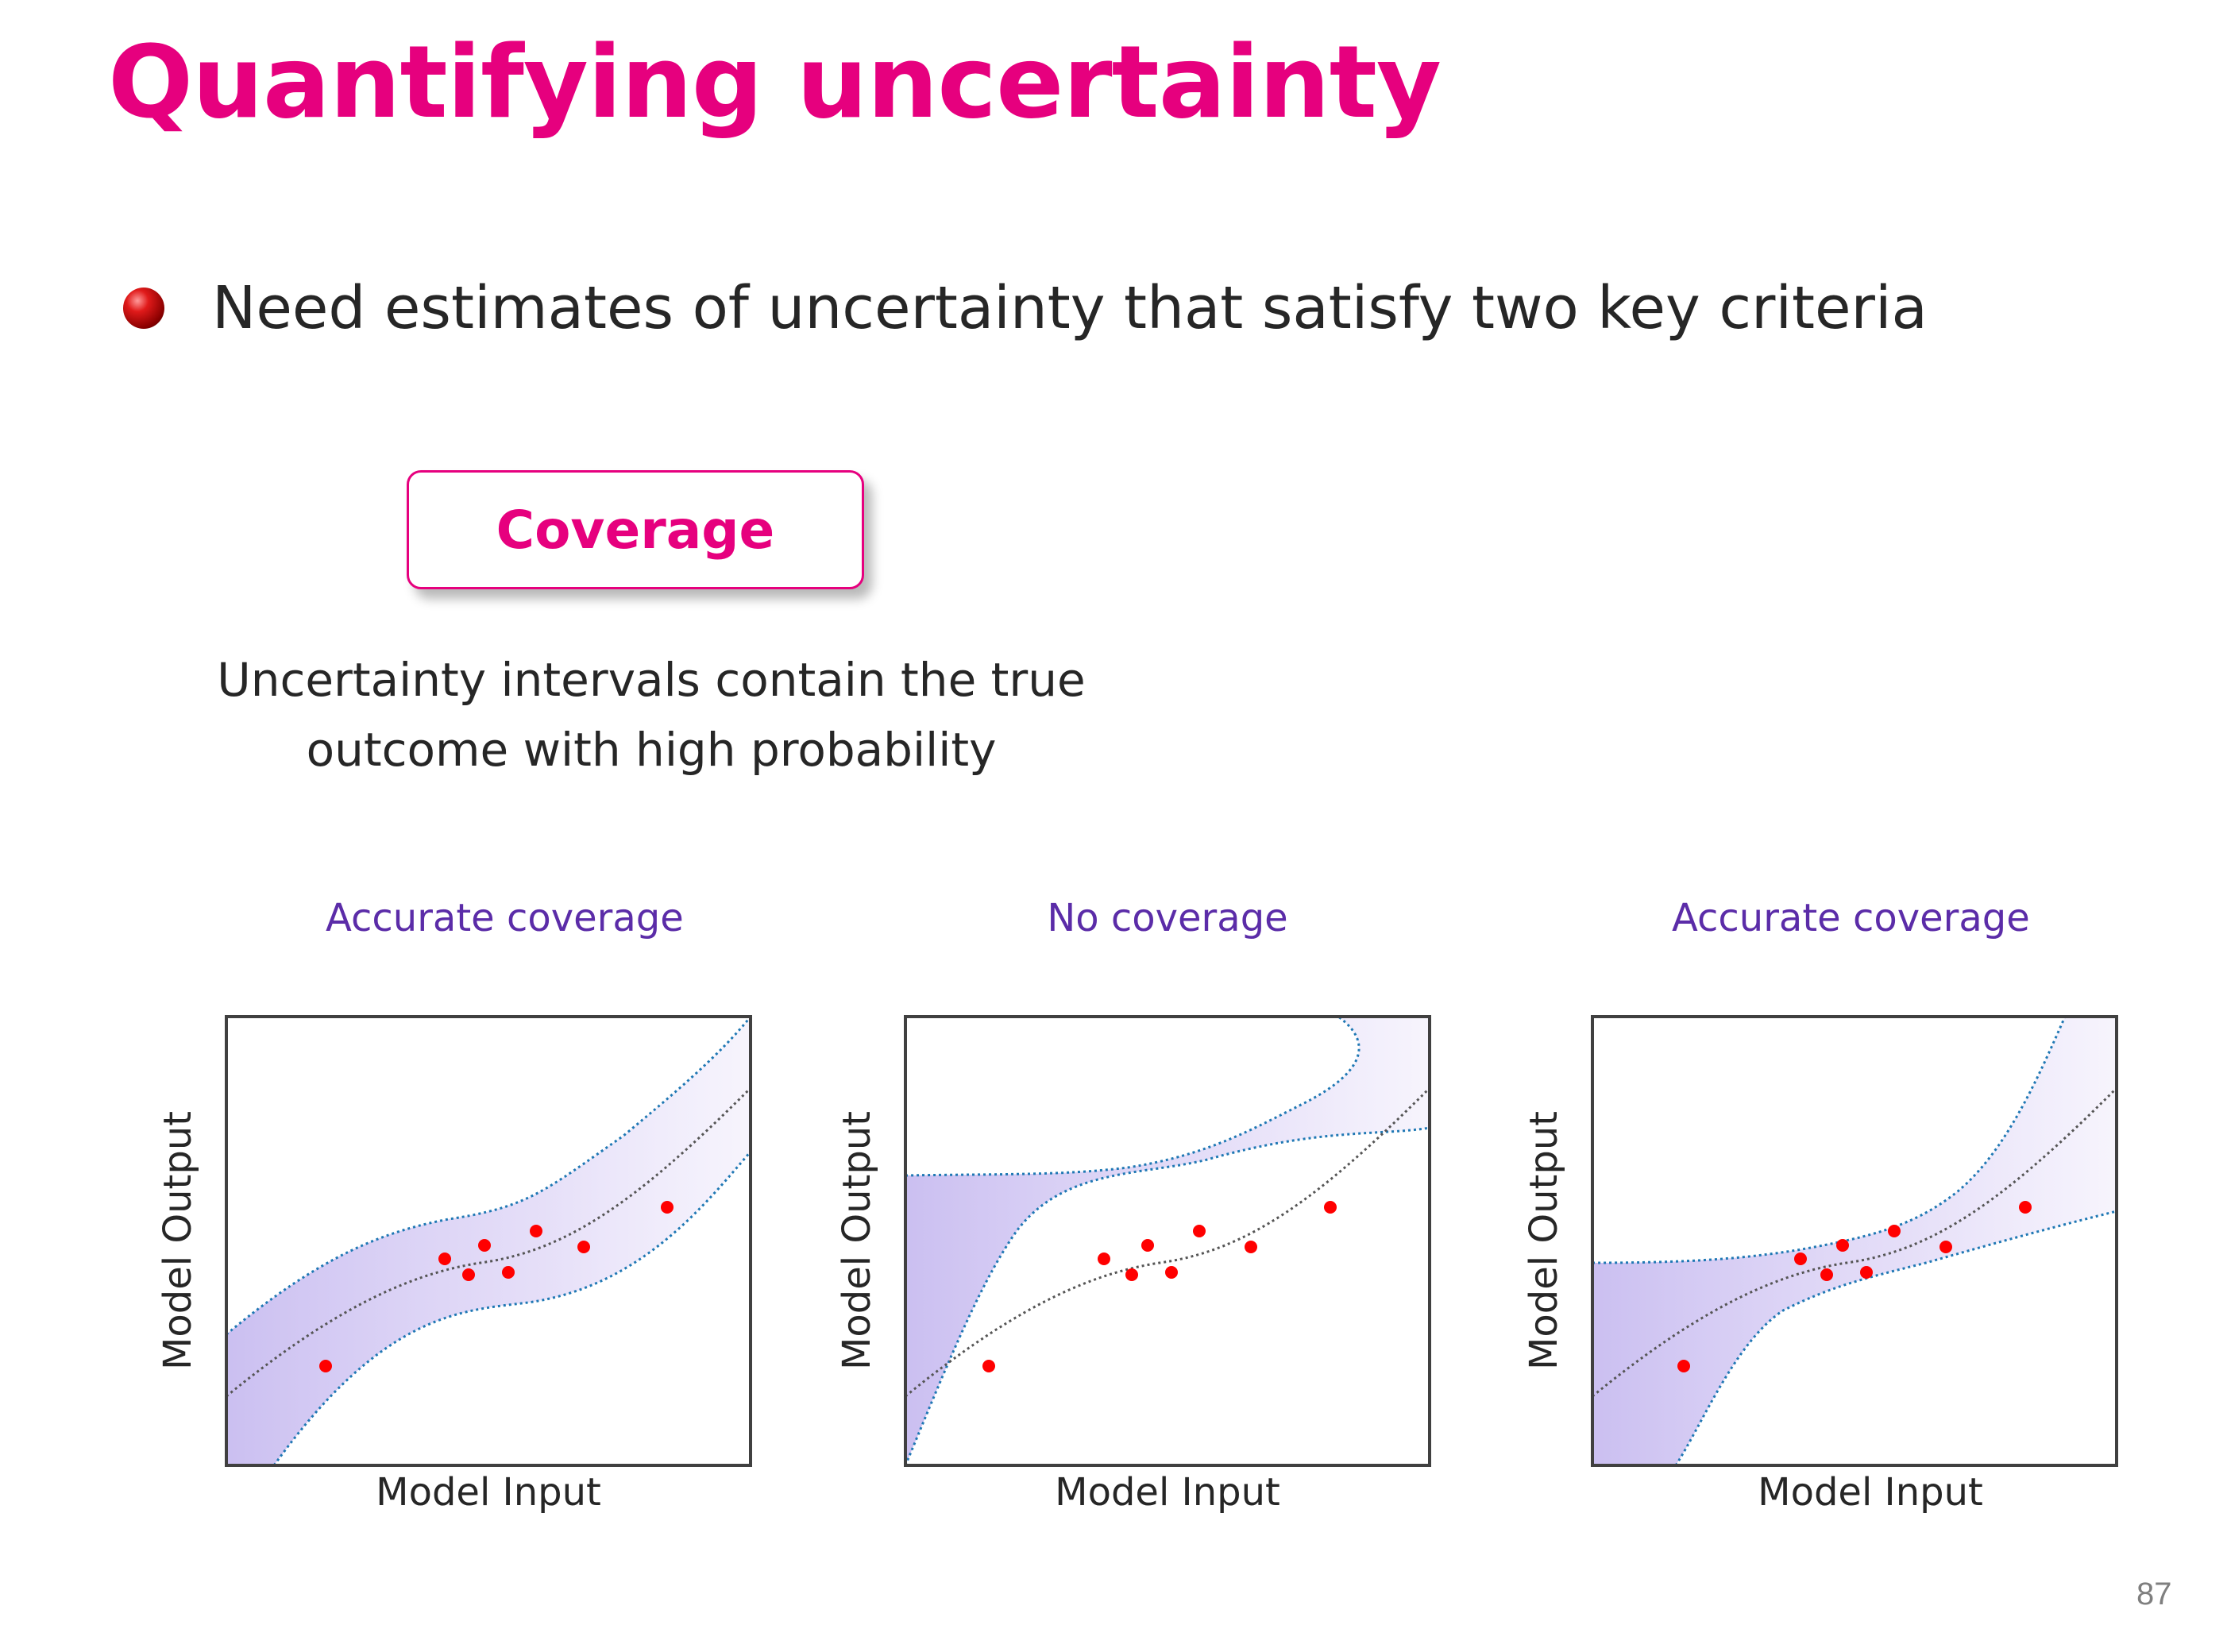 This screenshot has width=2227, height=1652. Describe the element at coordinates (652, 680) in the screenshot. I see `description-line-1: Uncertainty intervals contain the true` at that location.